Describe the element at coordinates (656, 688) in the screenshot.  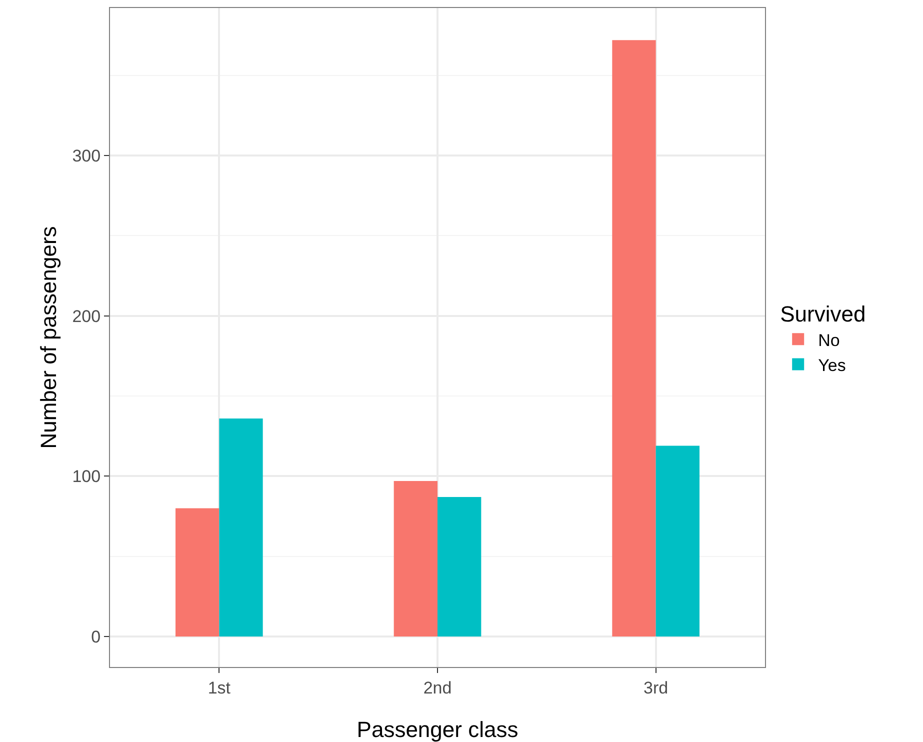
I see `x-tick-label: 3rd` at that location.